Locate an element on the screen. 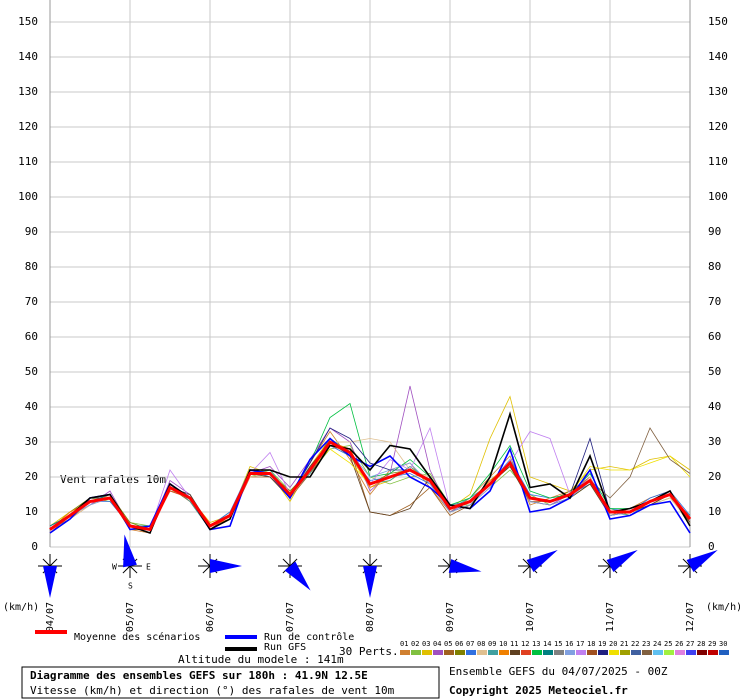 The width and height of the screenshot is (740, 700). legend-label: 08 is located at coordinates (481, 644).